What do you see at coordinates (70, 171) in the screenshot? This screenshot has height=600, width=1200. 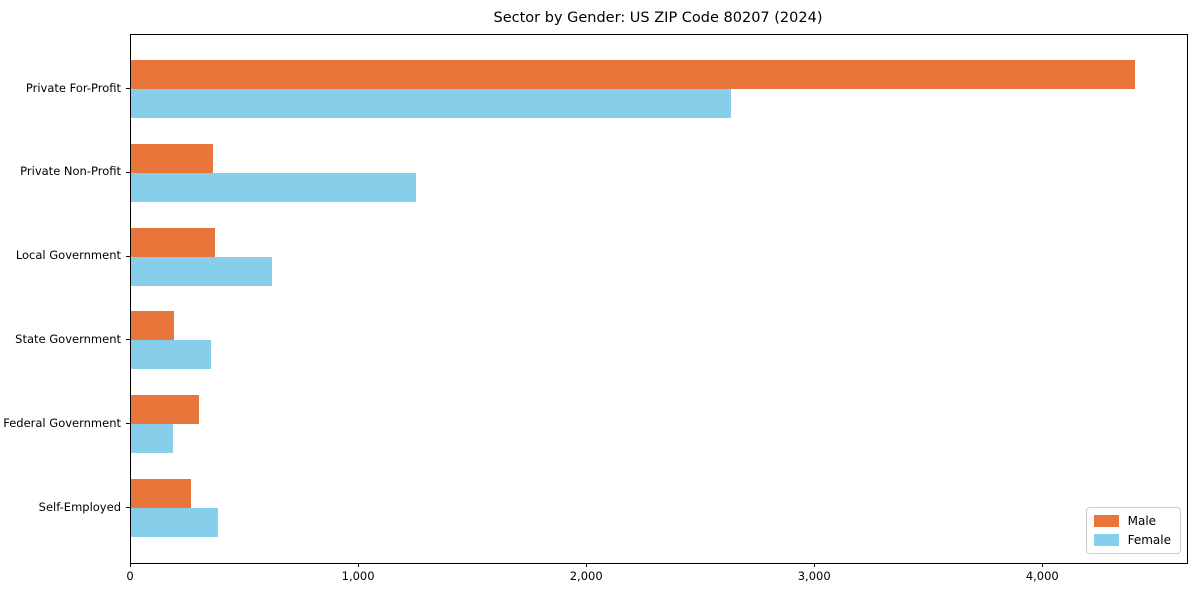 I see `y-tick-label-private-non-profit: Private Non-Profit` at bounding box center [70, 171].